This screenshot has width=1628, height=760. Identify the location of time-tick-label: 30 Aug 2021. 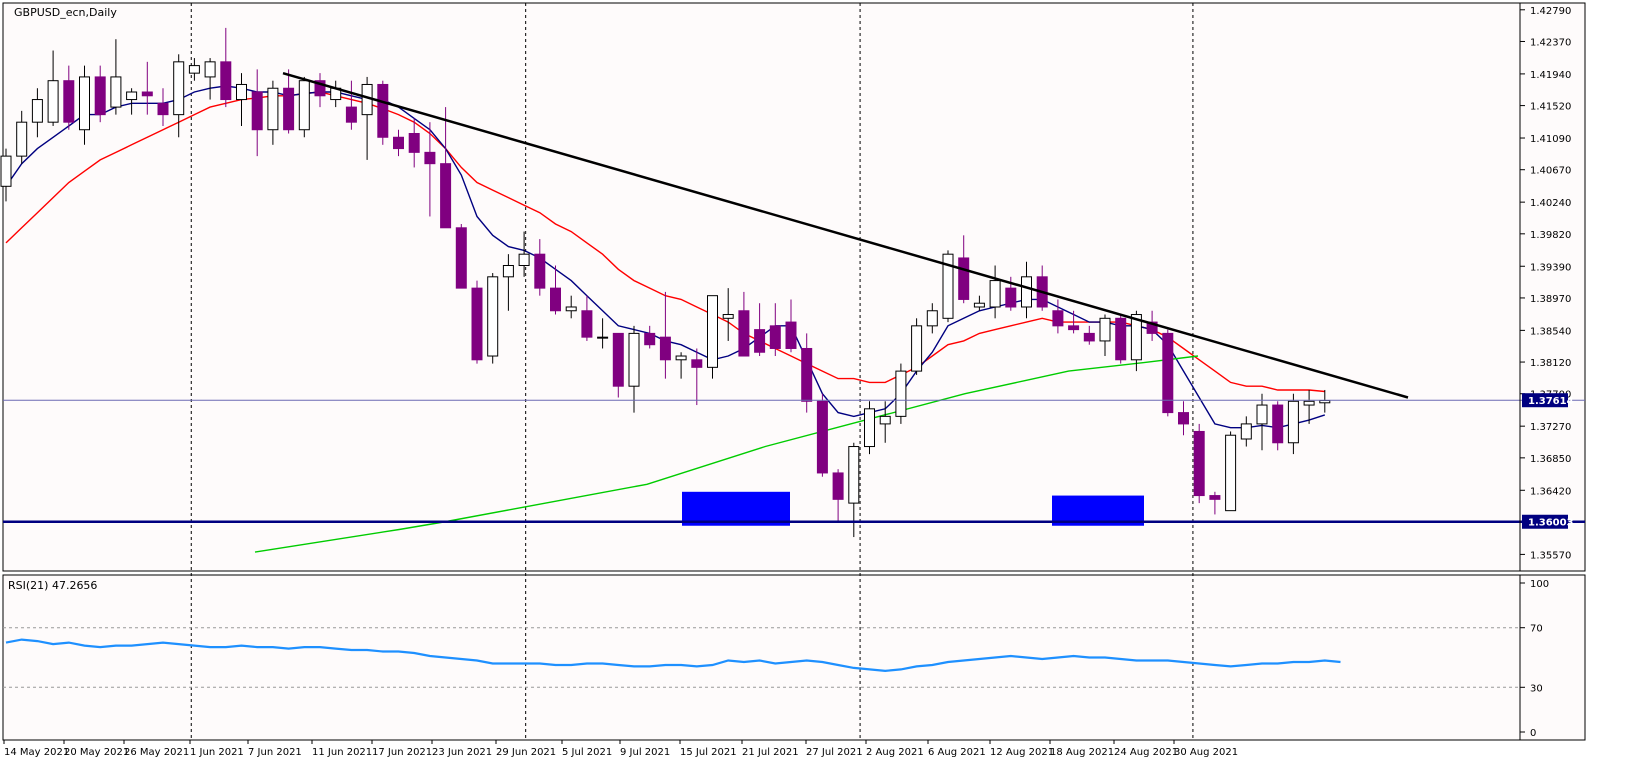
(1206, 752).